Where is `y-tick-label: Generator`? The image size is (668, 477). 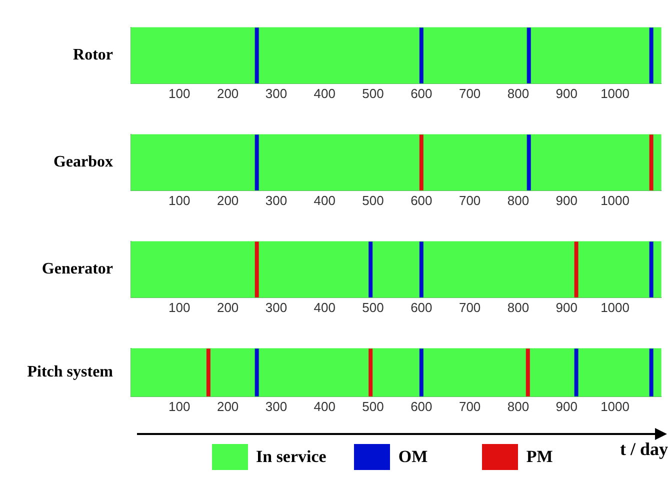 y-tick-label: Generator is located at coordinates (77, 269).